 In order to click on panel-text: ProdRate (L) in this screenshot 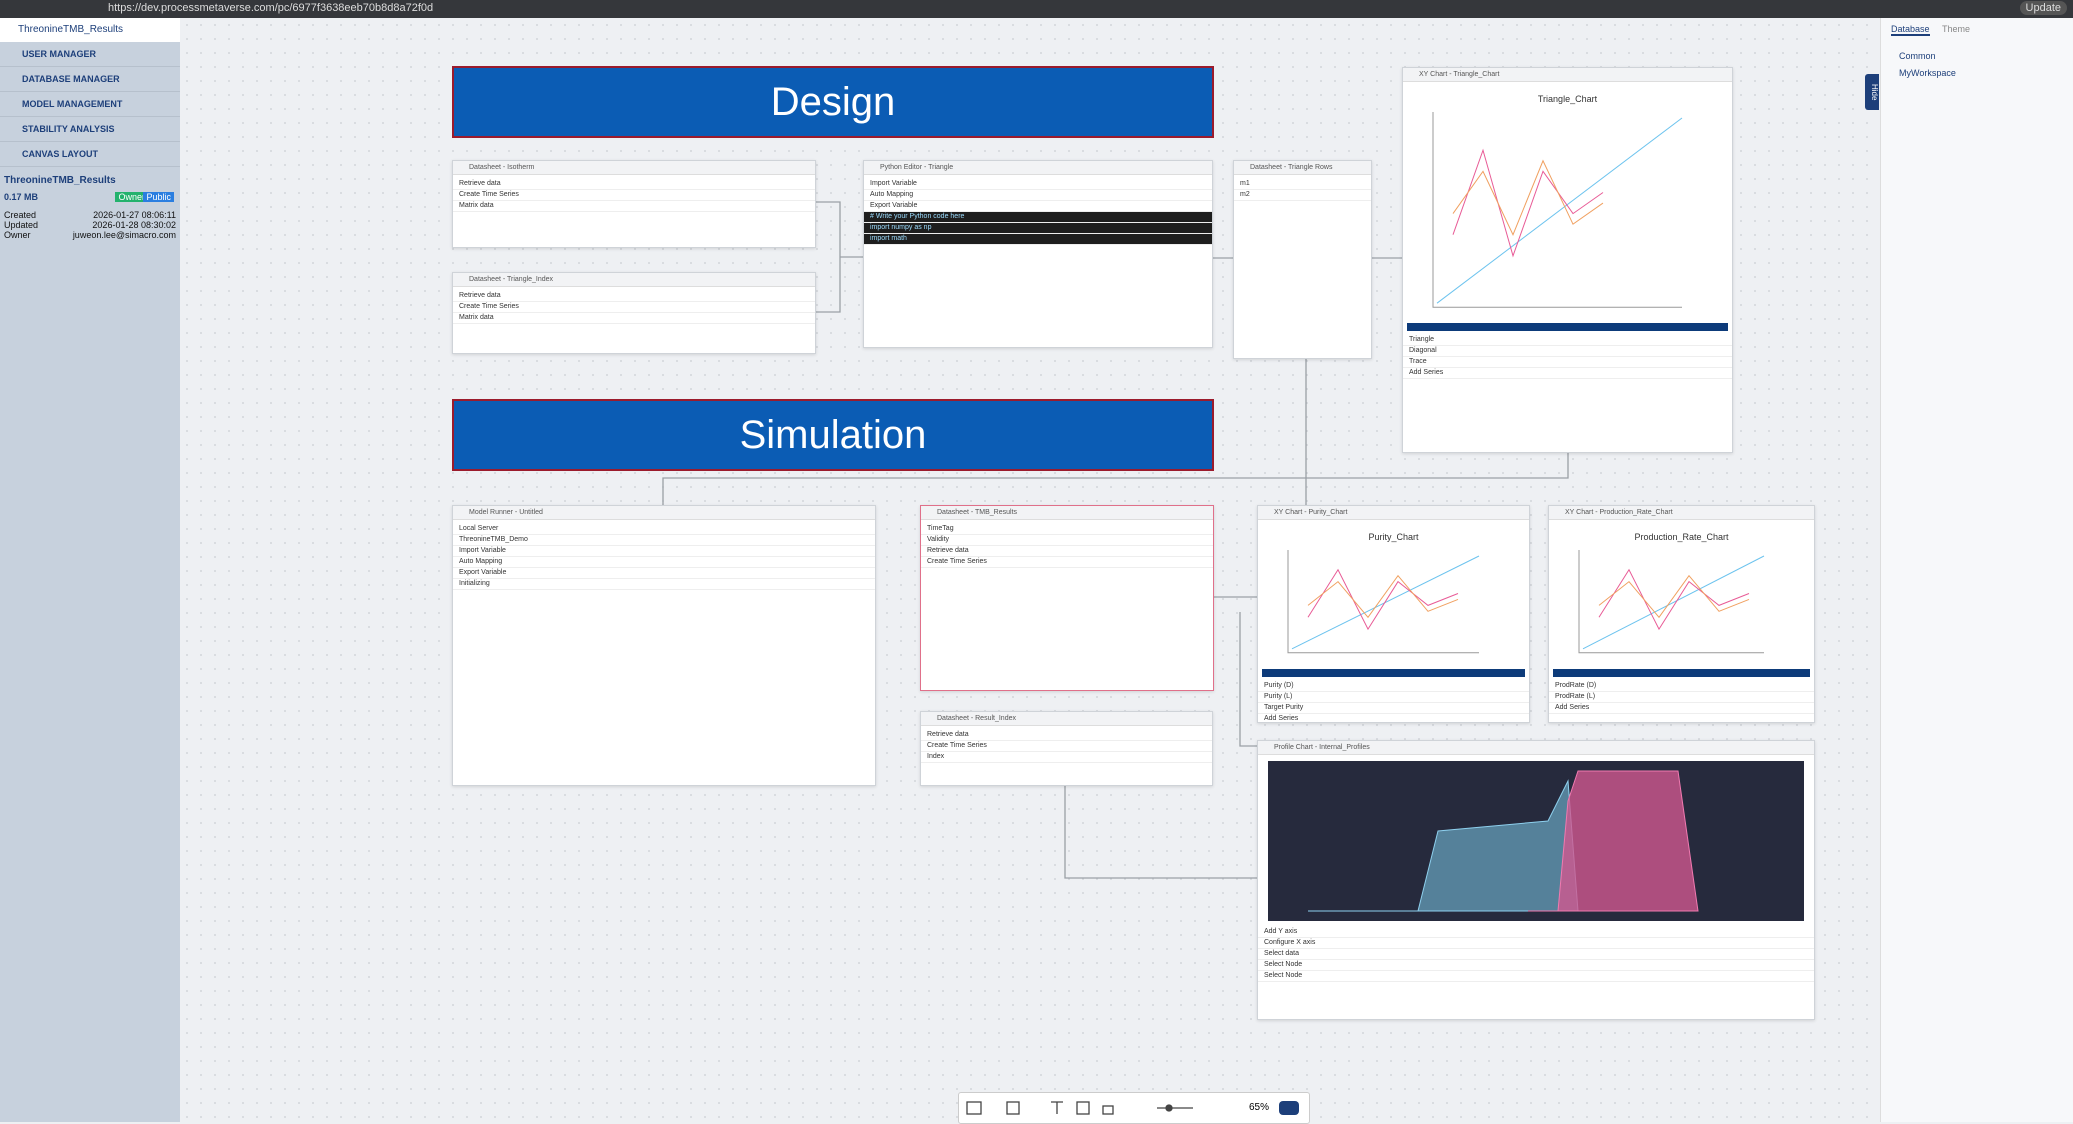, I will do `click(1681, 697)`.